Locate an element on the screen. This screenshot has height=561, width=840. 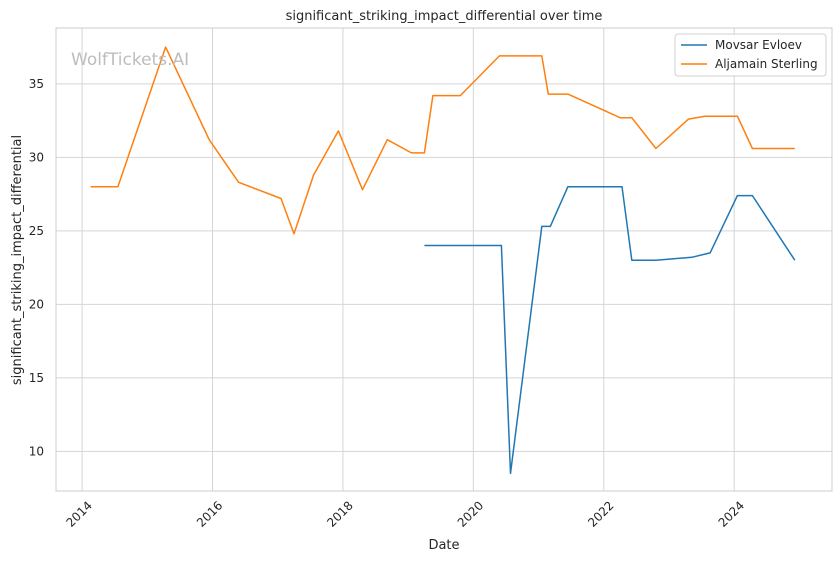
watermark: WolfTickets.AI is located at coordinates (130, 60).